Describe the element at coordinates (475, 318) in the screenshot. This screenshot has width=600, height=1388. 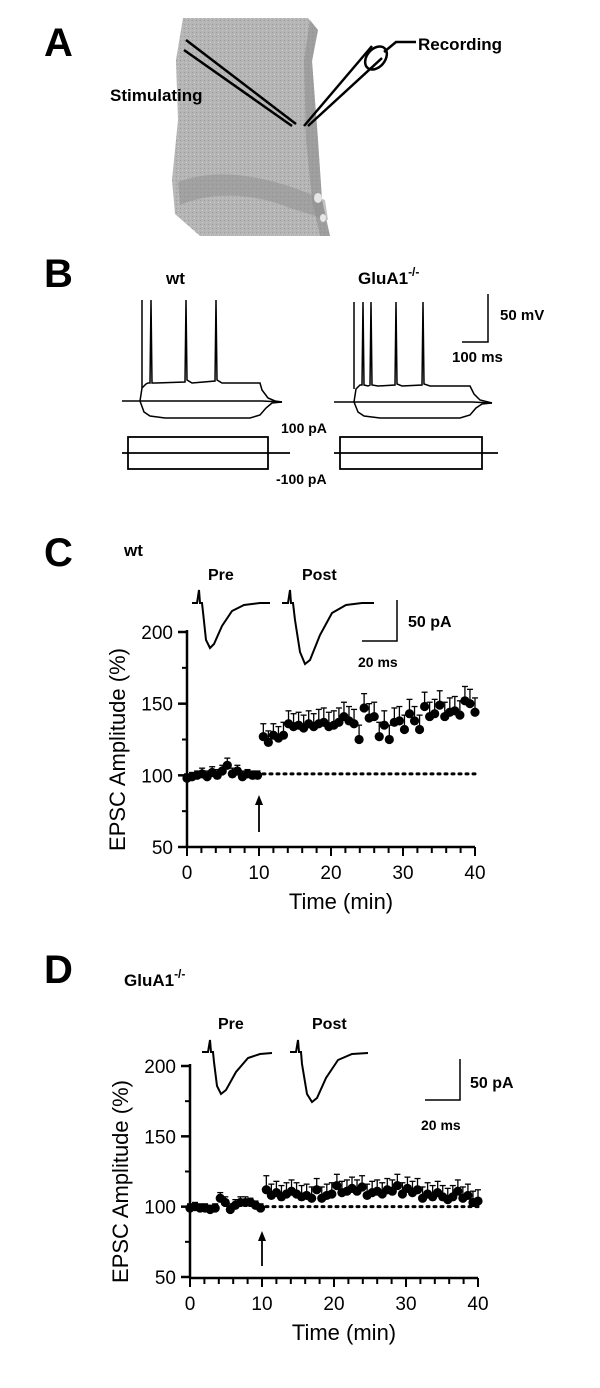
I see `voltage-scale-bar` at that location.